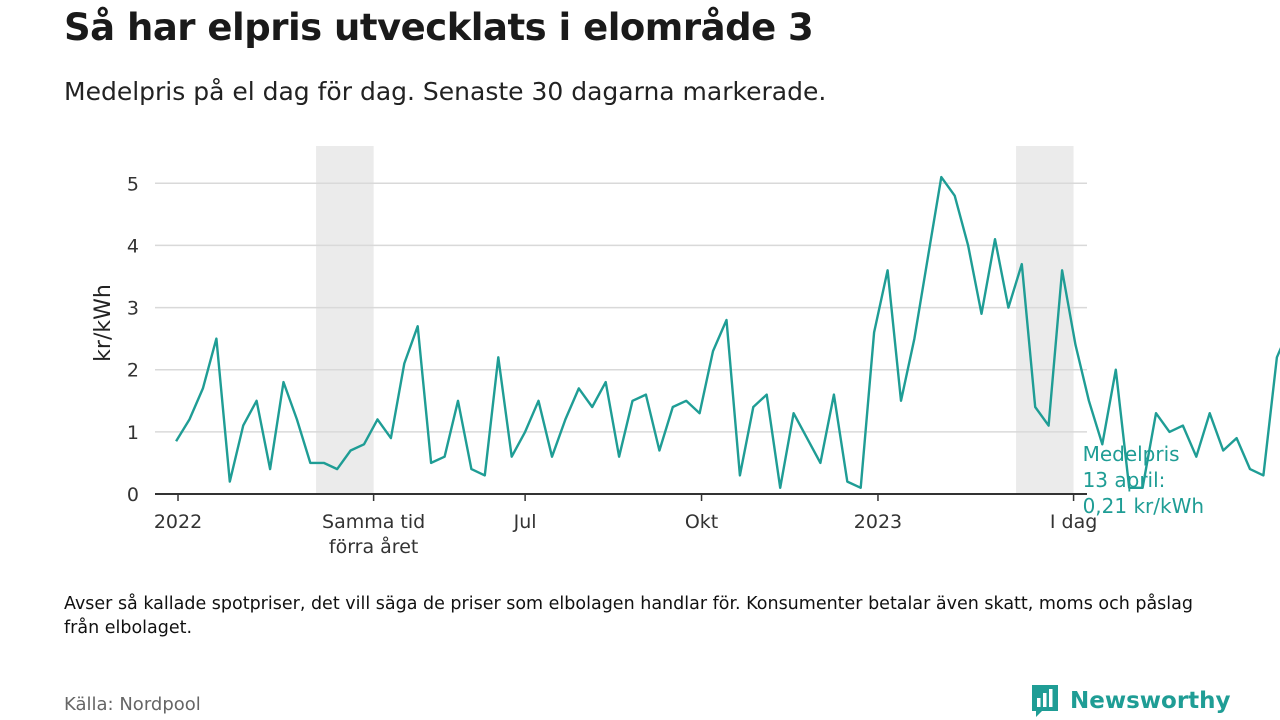  Describe the element at coordinates (133, 339) in the screenshot. I see `y-axis-ticks: 0 1 2 3 4 5` at that location.